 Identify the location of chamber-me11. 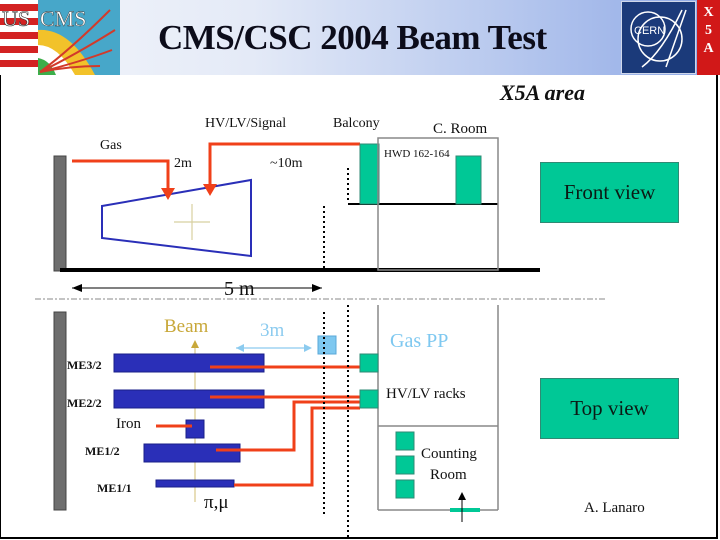
(195, 483).